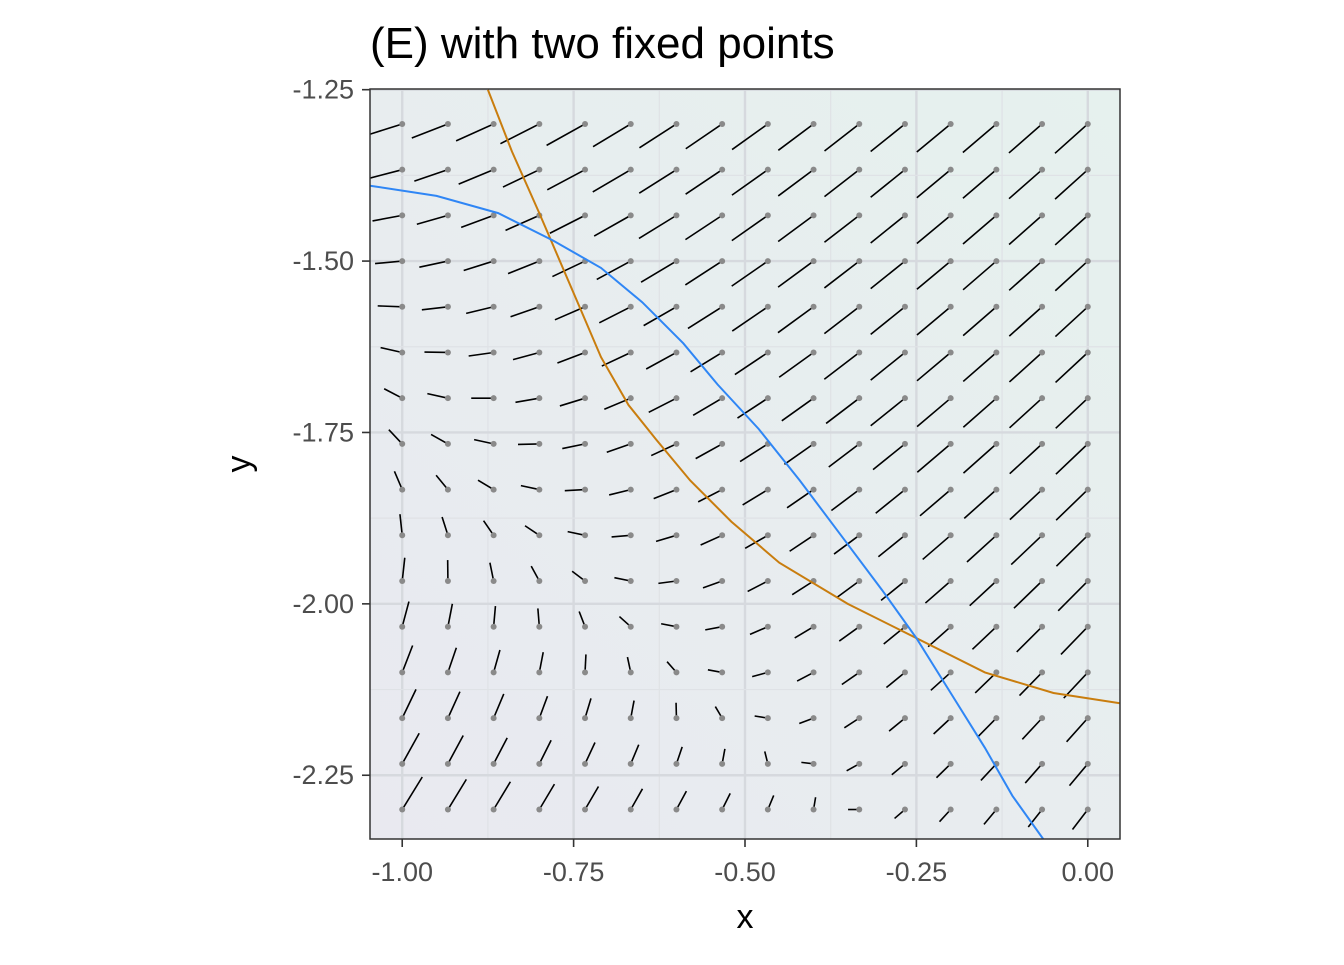  What do you see at coordinates (745, 872) in the screenshot?
I see `x-tick-label: -0.50` at bounding box center [745, 872].